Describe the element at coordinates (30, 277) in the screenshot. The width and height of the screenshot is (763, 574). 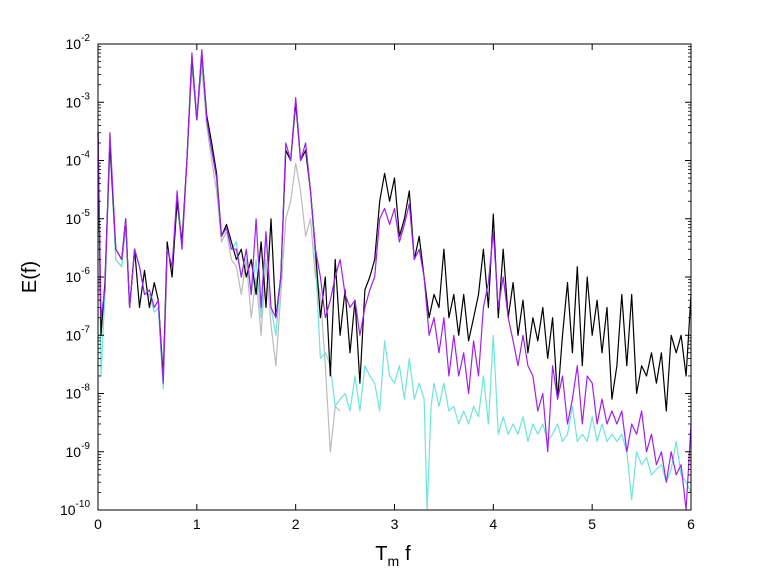
I see `y-axis-title: E(f)` at that location.